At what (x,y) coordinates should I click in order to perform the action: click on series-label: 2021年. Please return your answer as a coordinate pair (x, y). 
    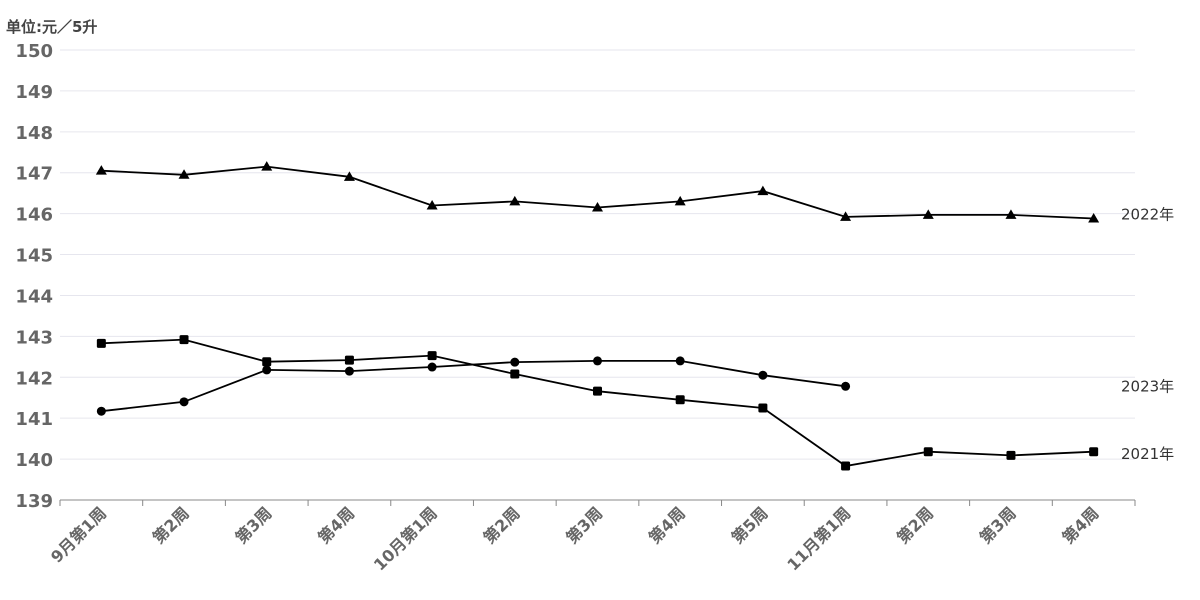
    Looking at the image, I should click on (1147, 454).